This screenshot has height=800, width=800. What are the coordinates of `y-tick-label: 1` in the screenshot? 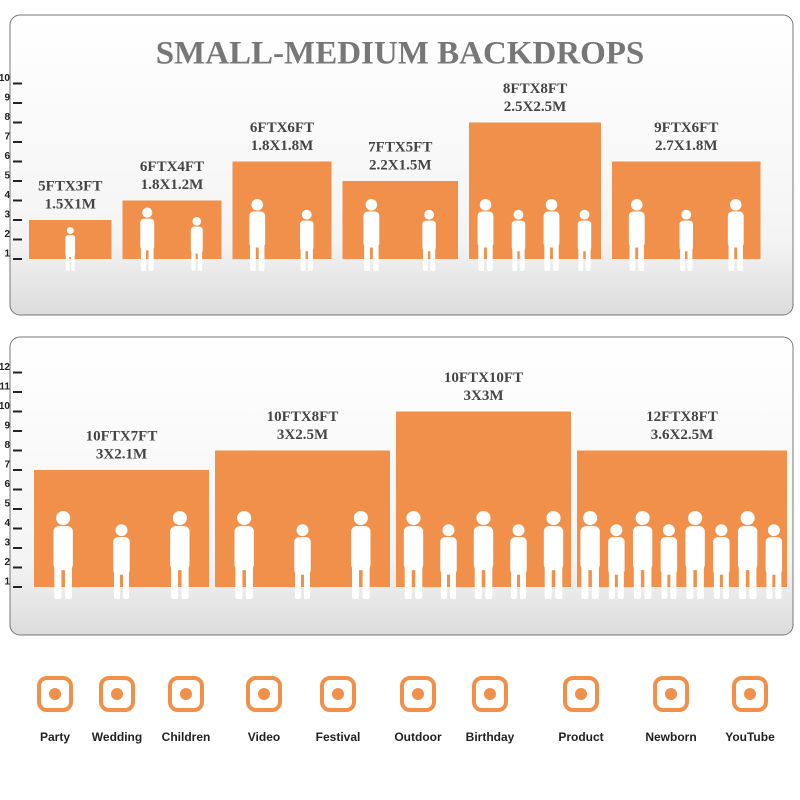 It's located at (7, 582).